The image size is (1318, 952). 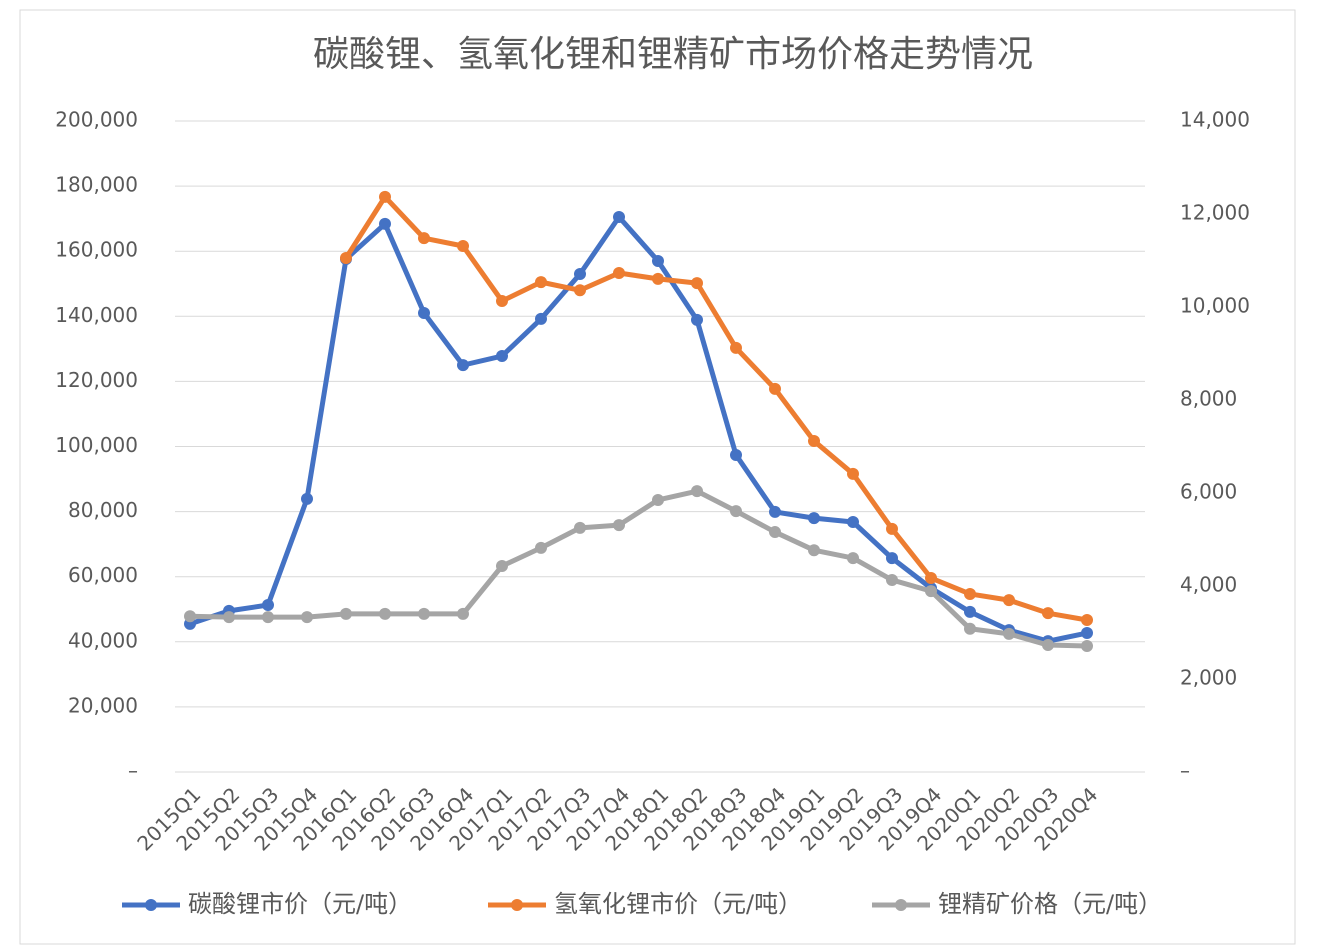 What do you see at coordinates (1215, 120) in the screenshot?
I see `y2-tick-label: 14,000` at bounding box center [1215, 120].